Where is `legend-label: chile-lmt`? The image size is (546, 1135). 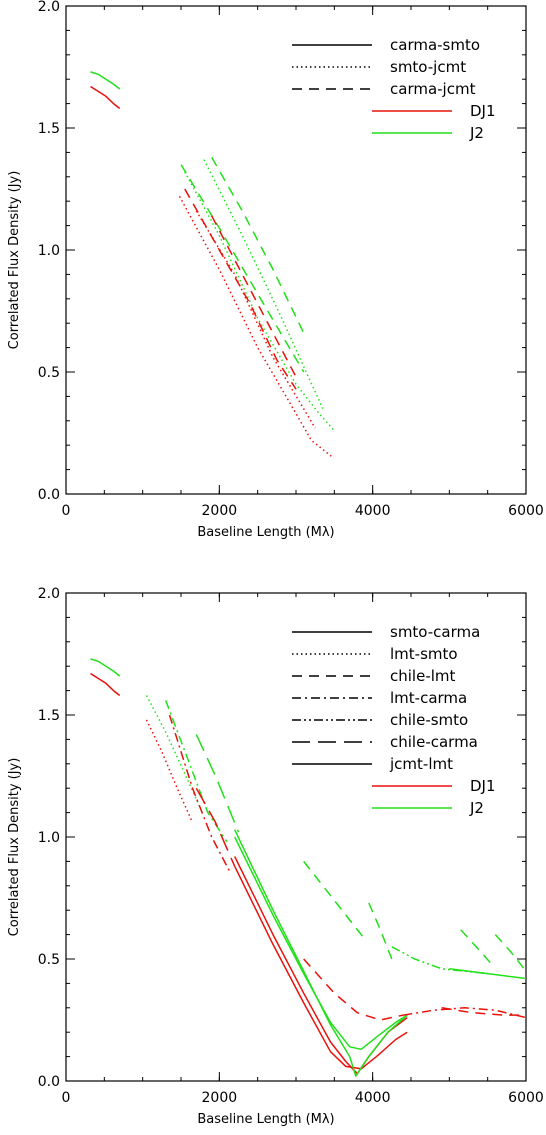 legend-label: chile-lmt is located at coordinates (423, 676).